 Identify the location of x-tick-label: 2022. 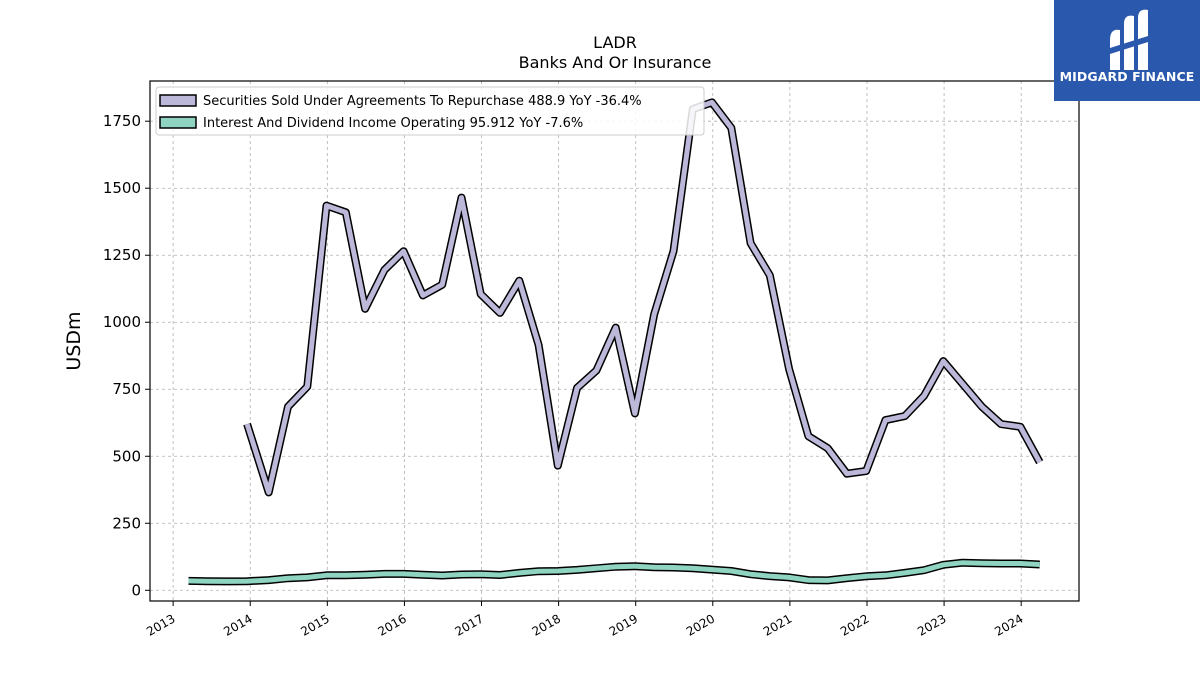
(854, 624).